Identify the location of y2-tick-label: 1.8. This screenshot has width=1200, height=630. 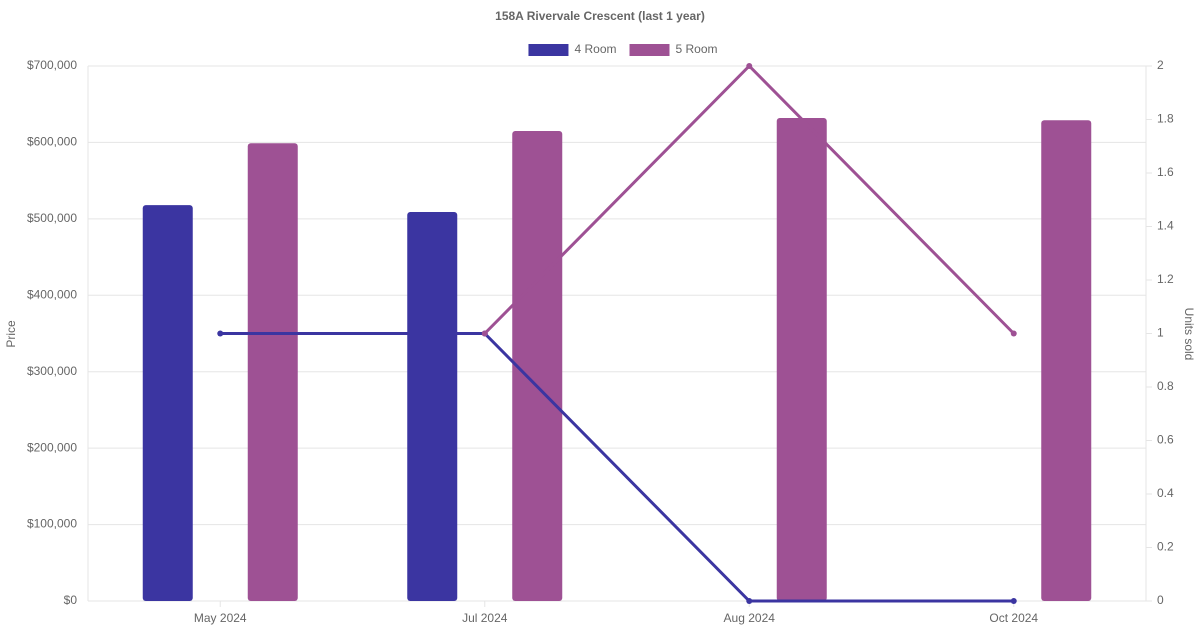
(1165, 119).